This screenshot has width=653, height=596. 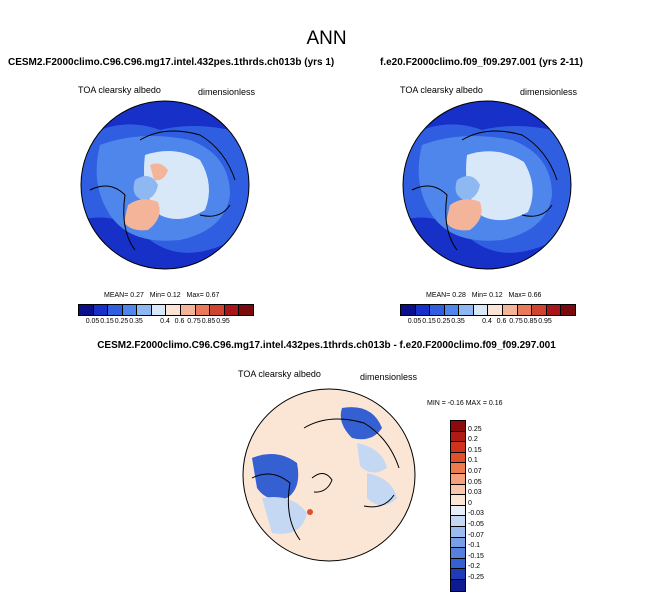 I want to click on panel1-min-value: 0.12, so click(x=174, y=295).